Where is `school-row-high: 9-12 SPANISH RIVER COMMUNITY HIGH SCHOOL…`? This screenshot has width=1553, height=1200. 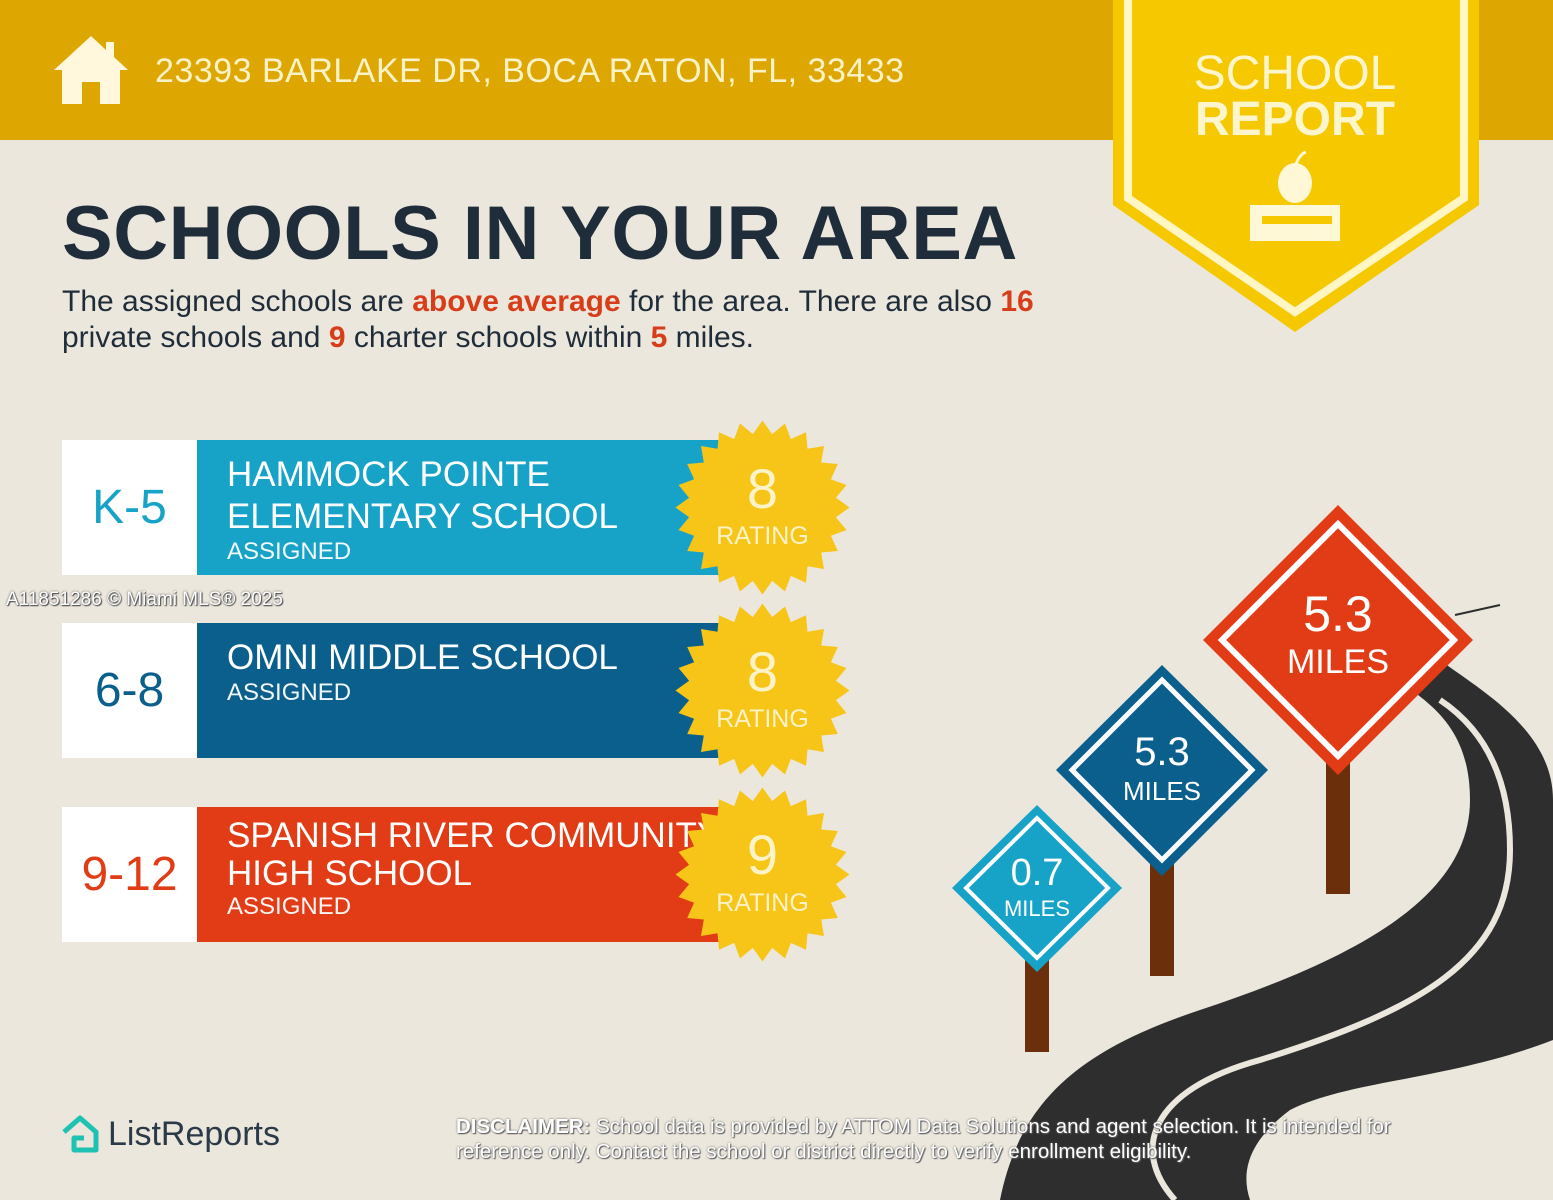 school-row-high: 9-12 SPANISH RIVER COMMUNITY HIGH SCHOOL… is located at coordinates (392, 874).